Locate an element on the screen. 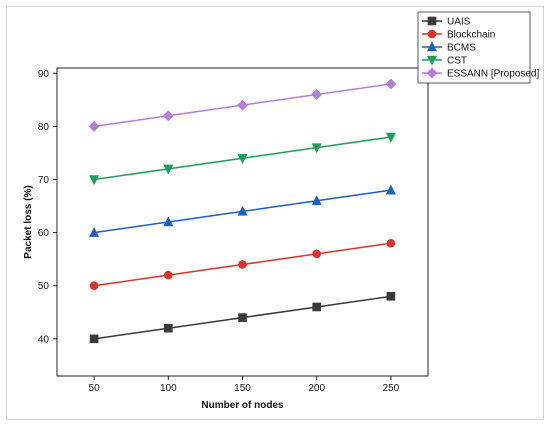  legend-item: Blockchain is located at coordinates (458, 35).